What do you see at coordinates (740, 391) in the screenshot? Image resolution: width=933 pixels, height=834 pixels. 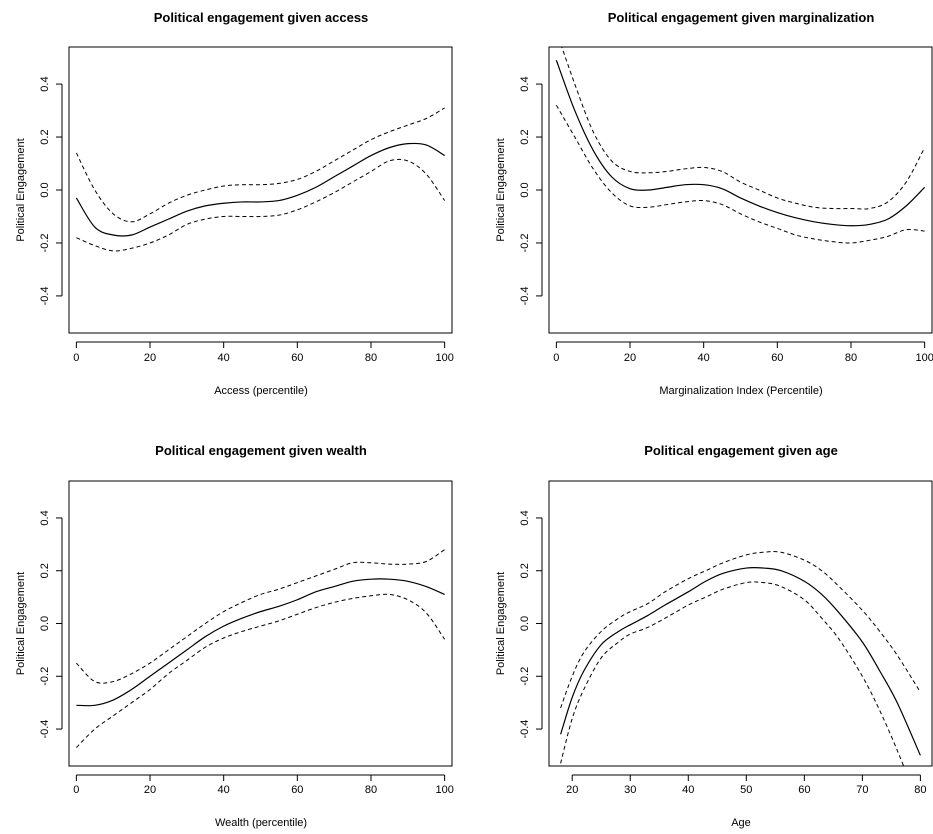 I see `x-axis-label: Marginalization Index (Percentile)` at bounding box center [740, 391].